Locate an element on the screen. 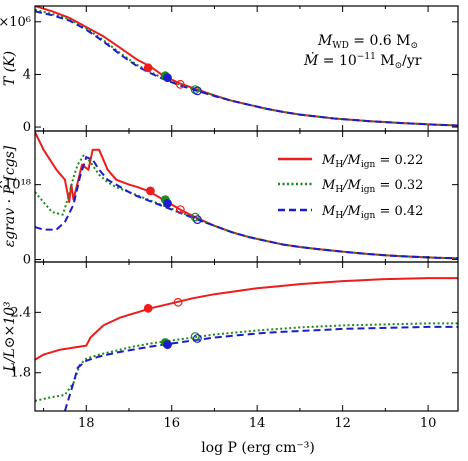  x-tick-label: 18 is located at coordinates (86, 423).